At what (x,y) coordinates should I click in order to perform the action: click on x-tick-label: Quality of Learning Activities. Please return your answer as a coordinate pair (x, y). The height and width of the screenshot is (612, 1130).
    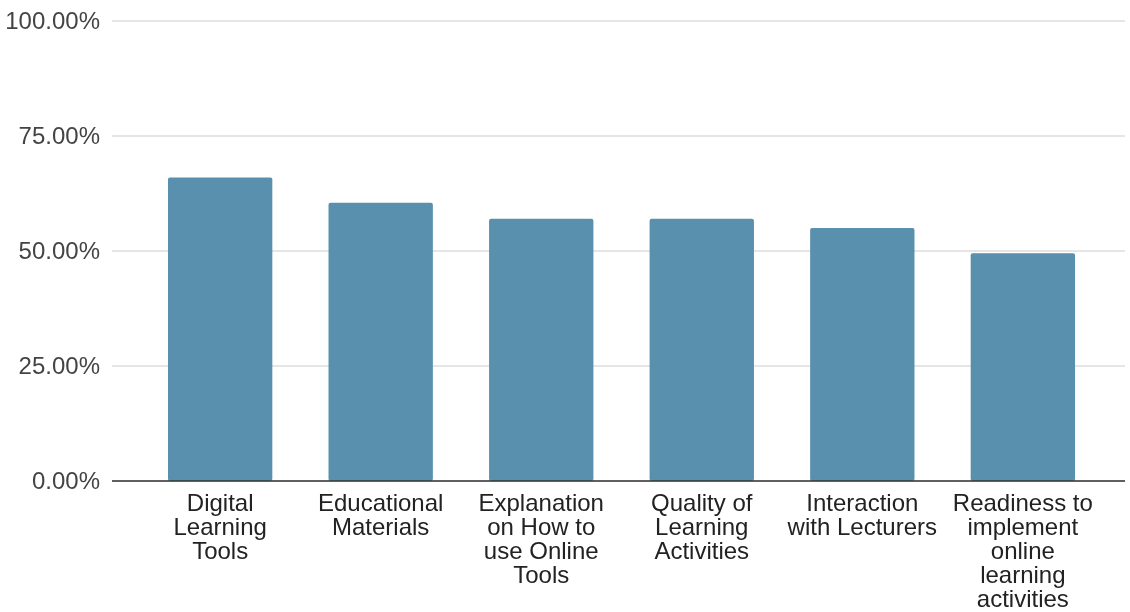
    Looking at the image, I should click on (702, 526).